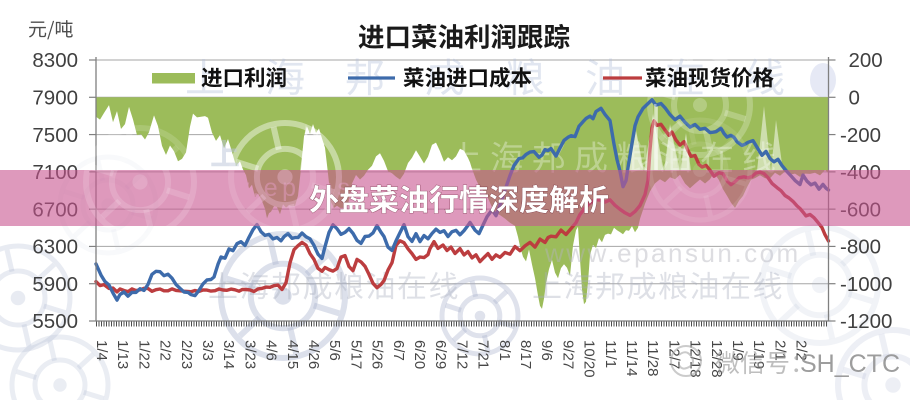 This screenshot has height=405, width=910. I want to click on svg-text: 11/1, so click(610, 354).